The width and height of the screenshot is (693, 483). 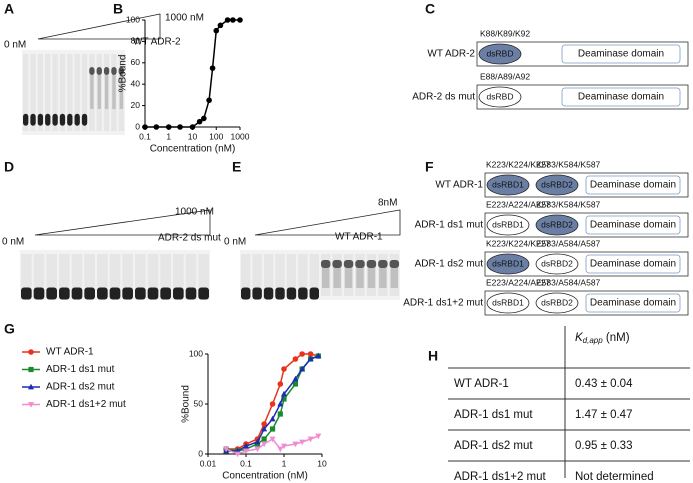 What do you see at coordinates (518, 243) in the screenshot?
I see `residue-label: K223/K224/K227` at bounding box center [518, 243].